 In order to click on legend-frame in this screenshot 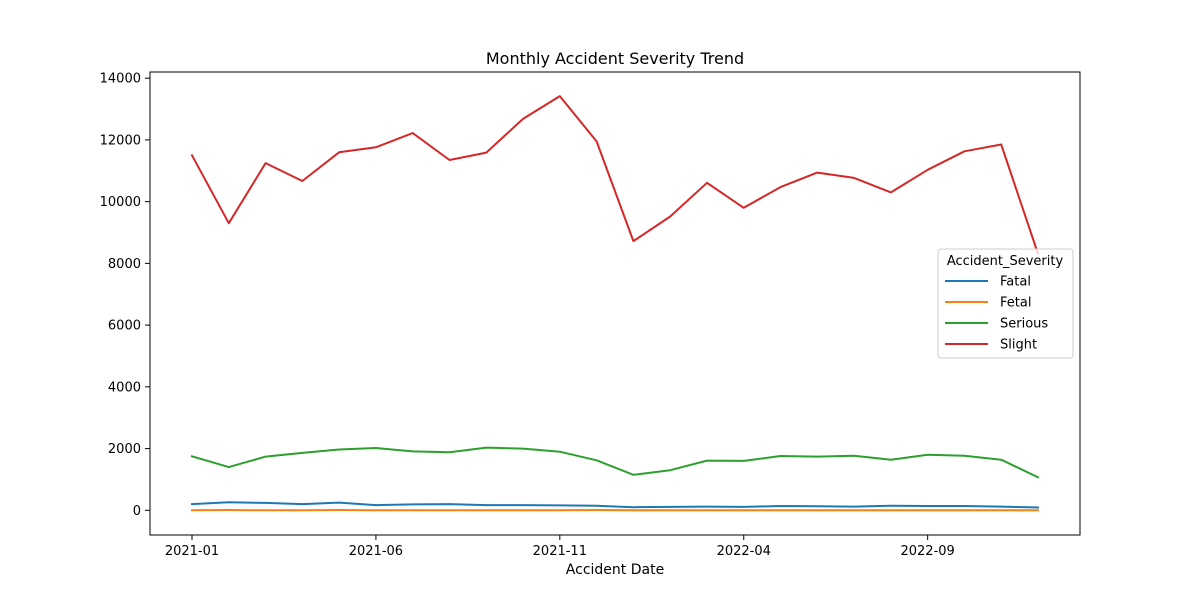, I will do `click(1005, 303)`.